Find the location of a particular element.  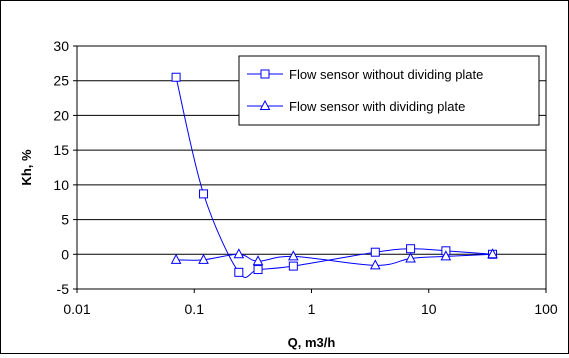

x-tick-labels: 0.01 0.1 1 10 100 is located at coordinates (310, 309).